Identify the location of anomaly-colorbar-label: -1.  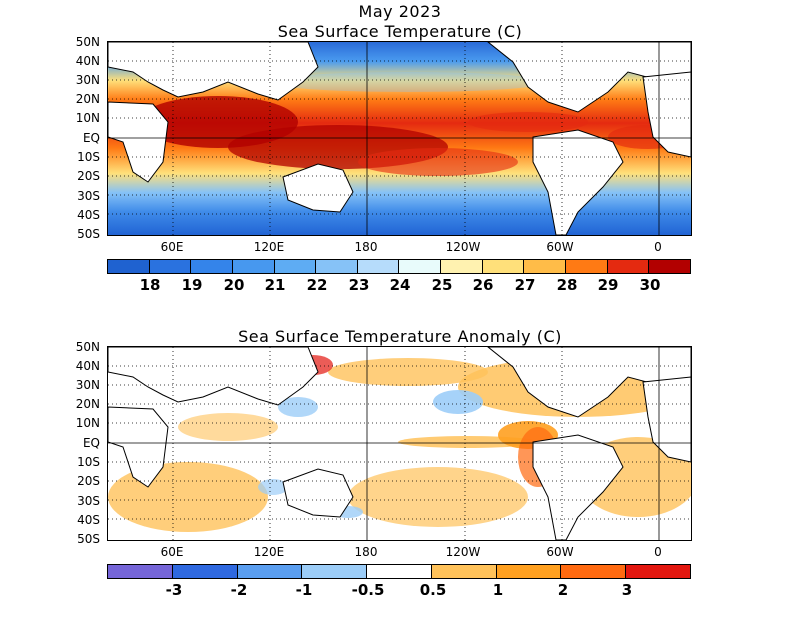
(304, 590).